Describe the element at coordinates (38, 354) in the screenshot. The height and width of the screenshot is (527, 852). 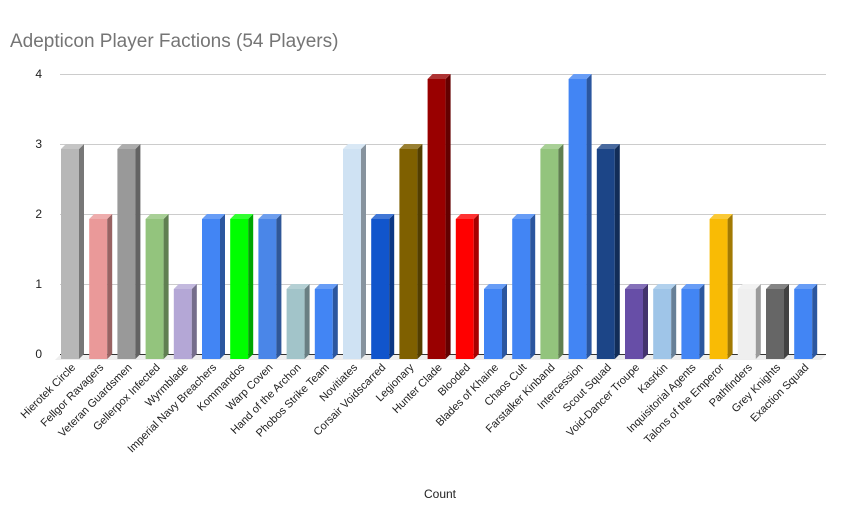
I see `y-tick-label: 0` at that location.